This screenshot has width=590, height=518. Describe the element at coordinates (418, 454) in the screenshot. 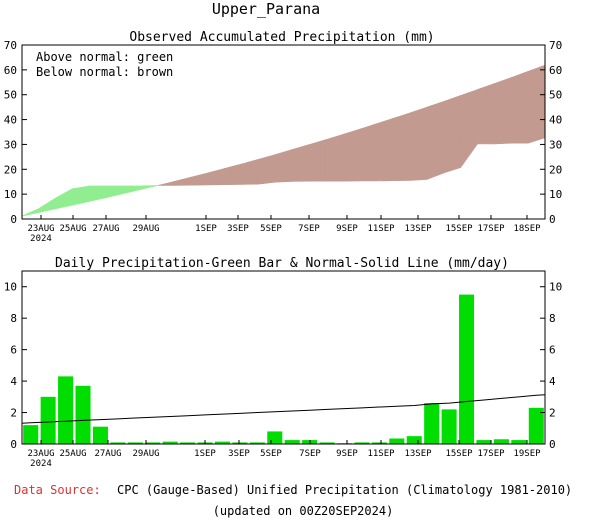

I see `daily-xtick-label: 13SEP` at that location.